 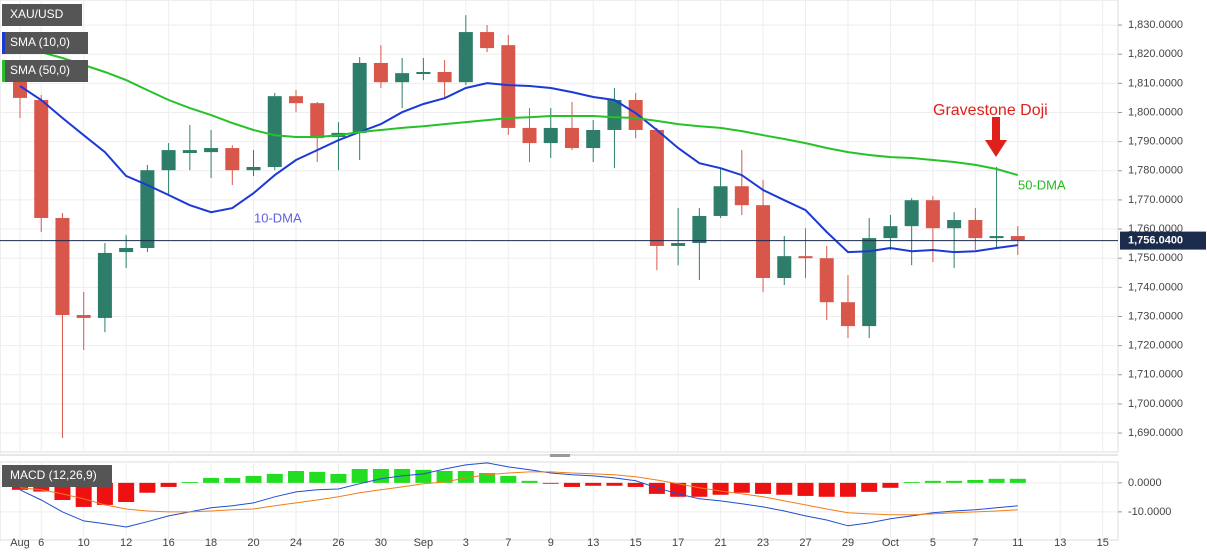 What do you see at coordinates (560, 455) in the screenshot?
I see `resize-handle` at bounding box center [560, 455].